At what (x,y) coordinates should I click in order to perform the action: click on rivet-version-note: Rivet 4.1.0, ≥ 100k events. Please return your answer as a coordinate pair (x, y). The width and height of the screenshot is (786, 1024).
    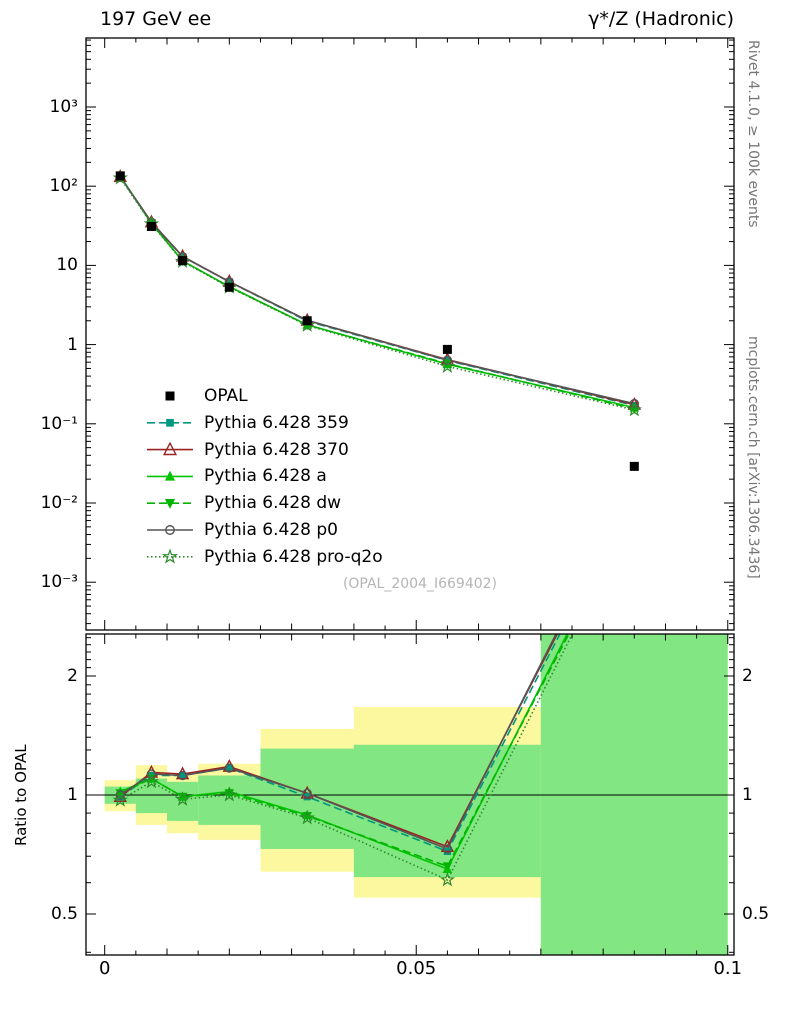
    Looking at the image, I should click on (753, 134).